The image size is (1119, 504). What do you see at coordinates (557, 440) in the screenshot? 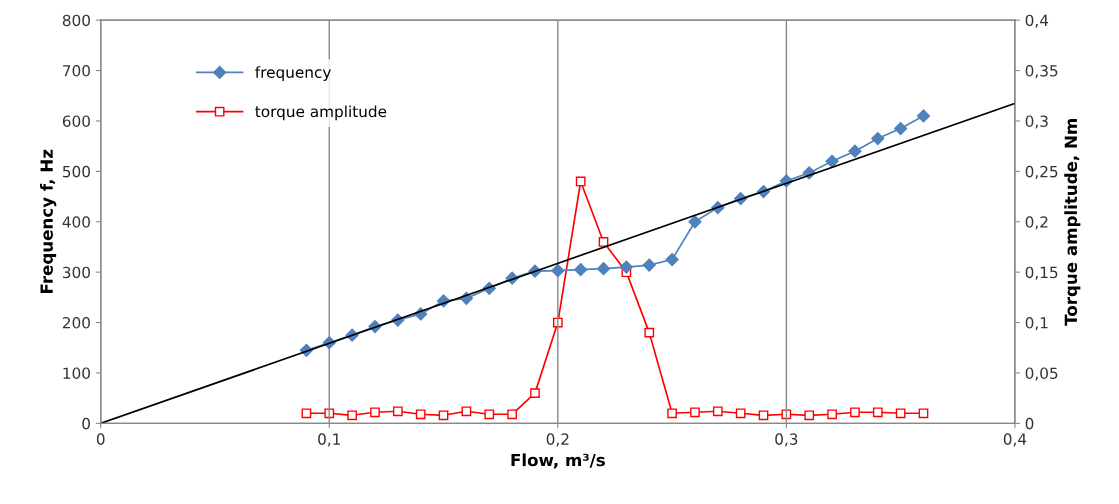
I see `x-tick-label: 0,2` at bounding box center [557, 440].